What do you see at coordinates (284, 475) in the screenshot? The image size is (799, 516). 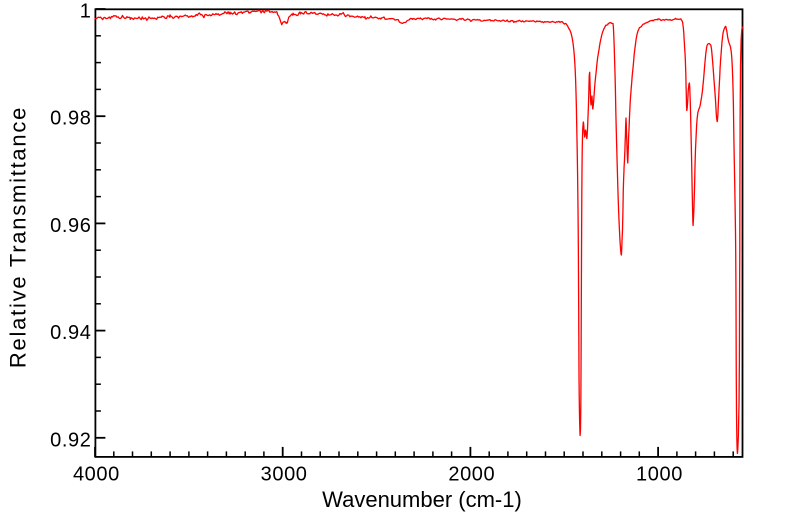 I see `svg-text: 3000` at bounding box center [284, 475].